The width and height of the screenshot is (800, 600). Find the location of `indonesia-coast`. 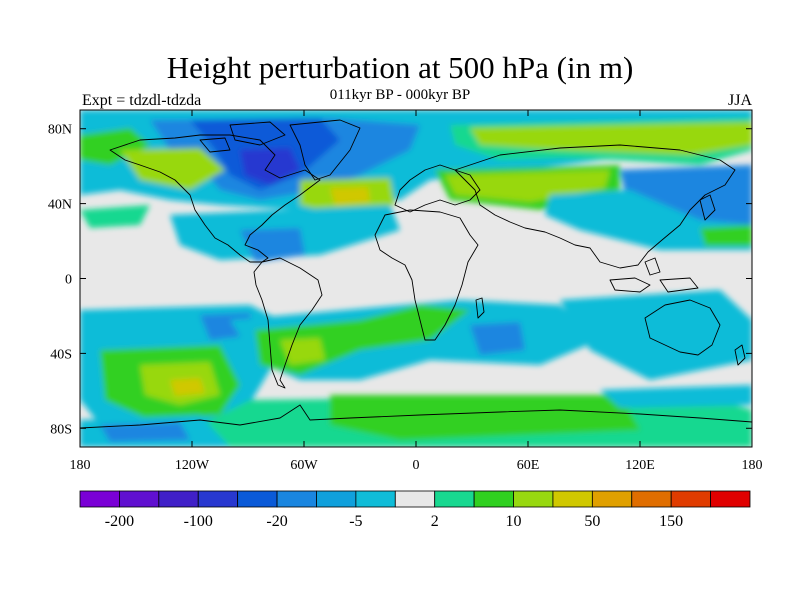

indonesia-coast is located at coordinates (654, 275).